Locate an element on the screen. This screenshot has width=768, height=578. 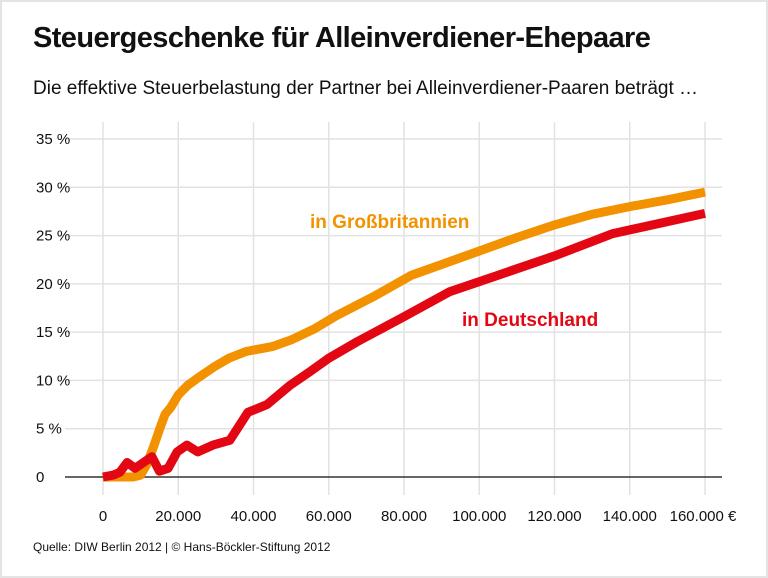
y-tick-label: 20 % is located at coordinates (53, 284).